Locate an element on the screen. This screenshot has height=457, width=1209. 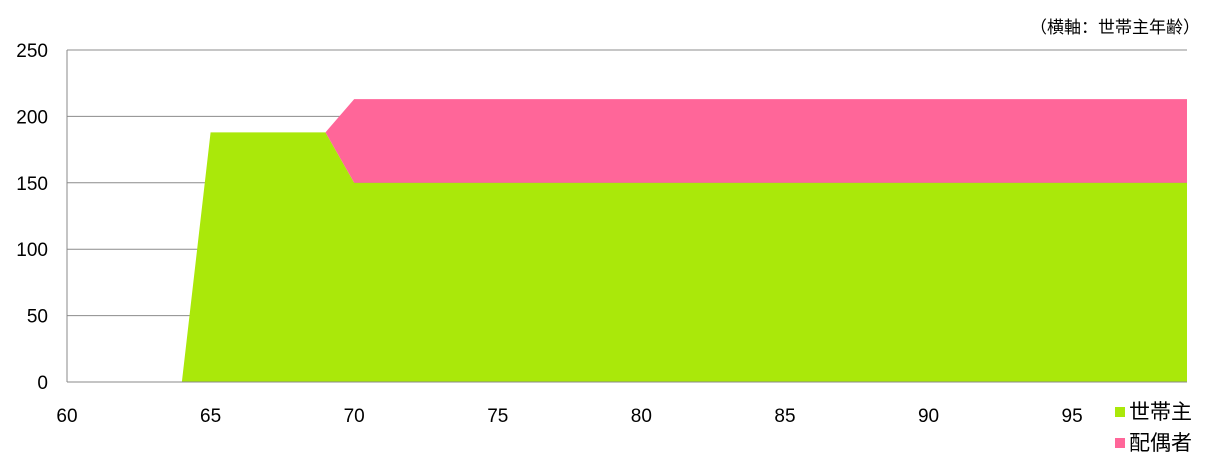
y-tick-label-0: 0 is located at coordinates (42, 383).